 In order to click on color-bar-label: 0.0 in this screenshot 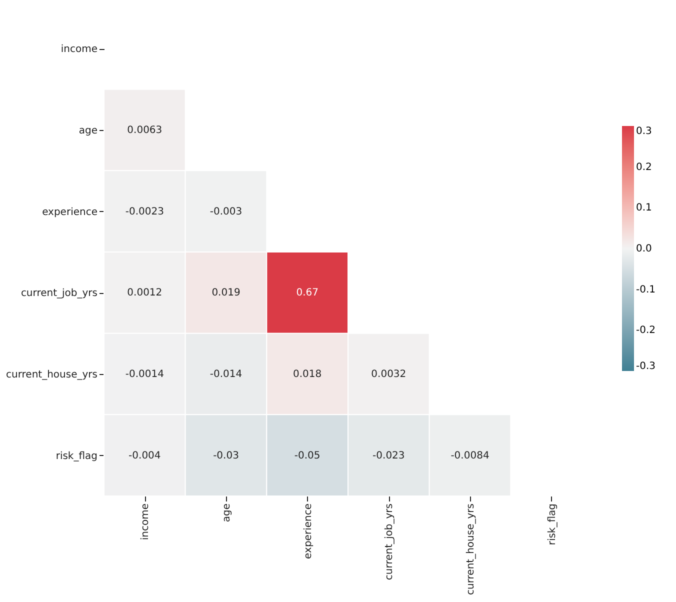, I will do `click(644, 249)`.